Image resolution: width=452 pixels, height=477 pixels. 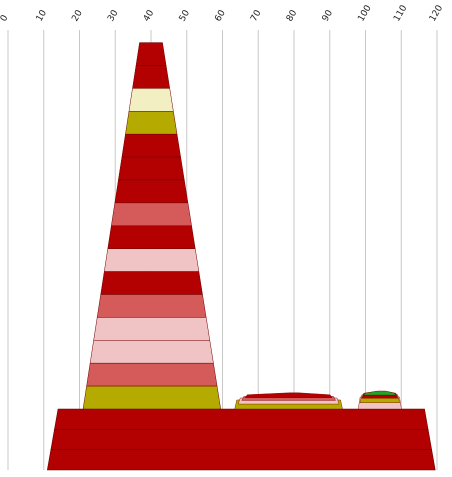 What do you see at coordinates (77, 15) in the screenshot?
I see `x-tick-label-20: 20` at bounding box center [77, 15].